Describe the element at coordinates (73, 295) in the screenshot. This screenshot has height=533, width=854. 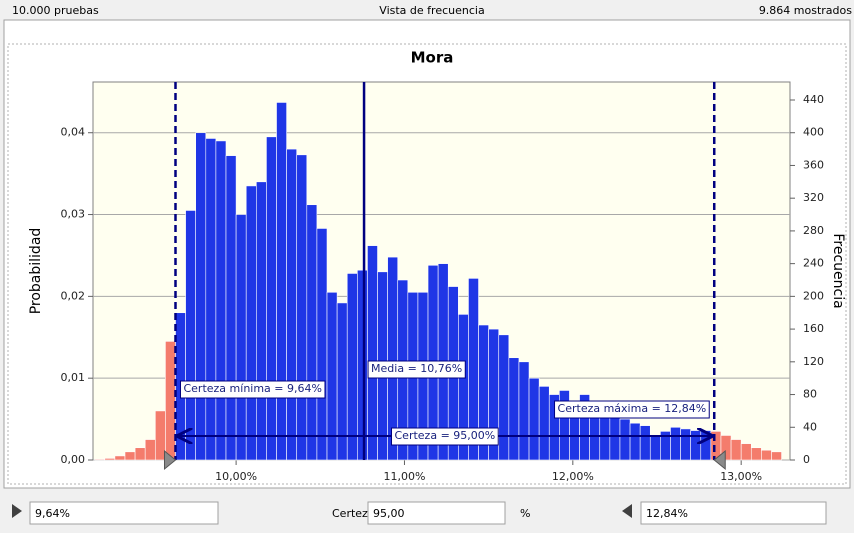
I see `y-tick-label: 0,02` at that location.